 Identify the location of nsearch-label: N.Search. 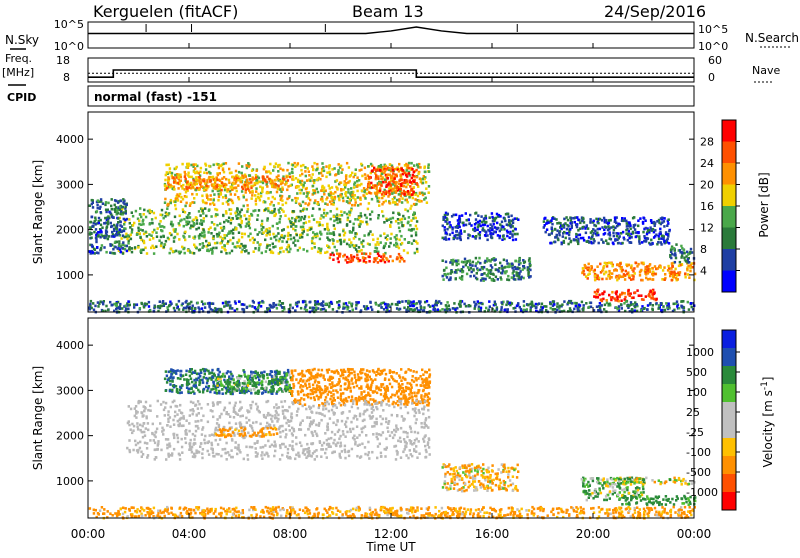
(772, 38).